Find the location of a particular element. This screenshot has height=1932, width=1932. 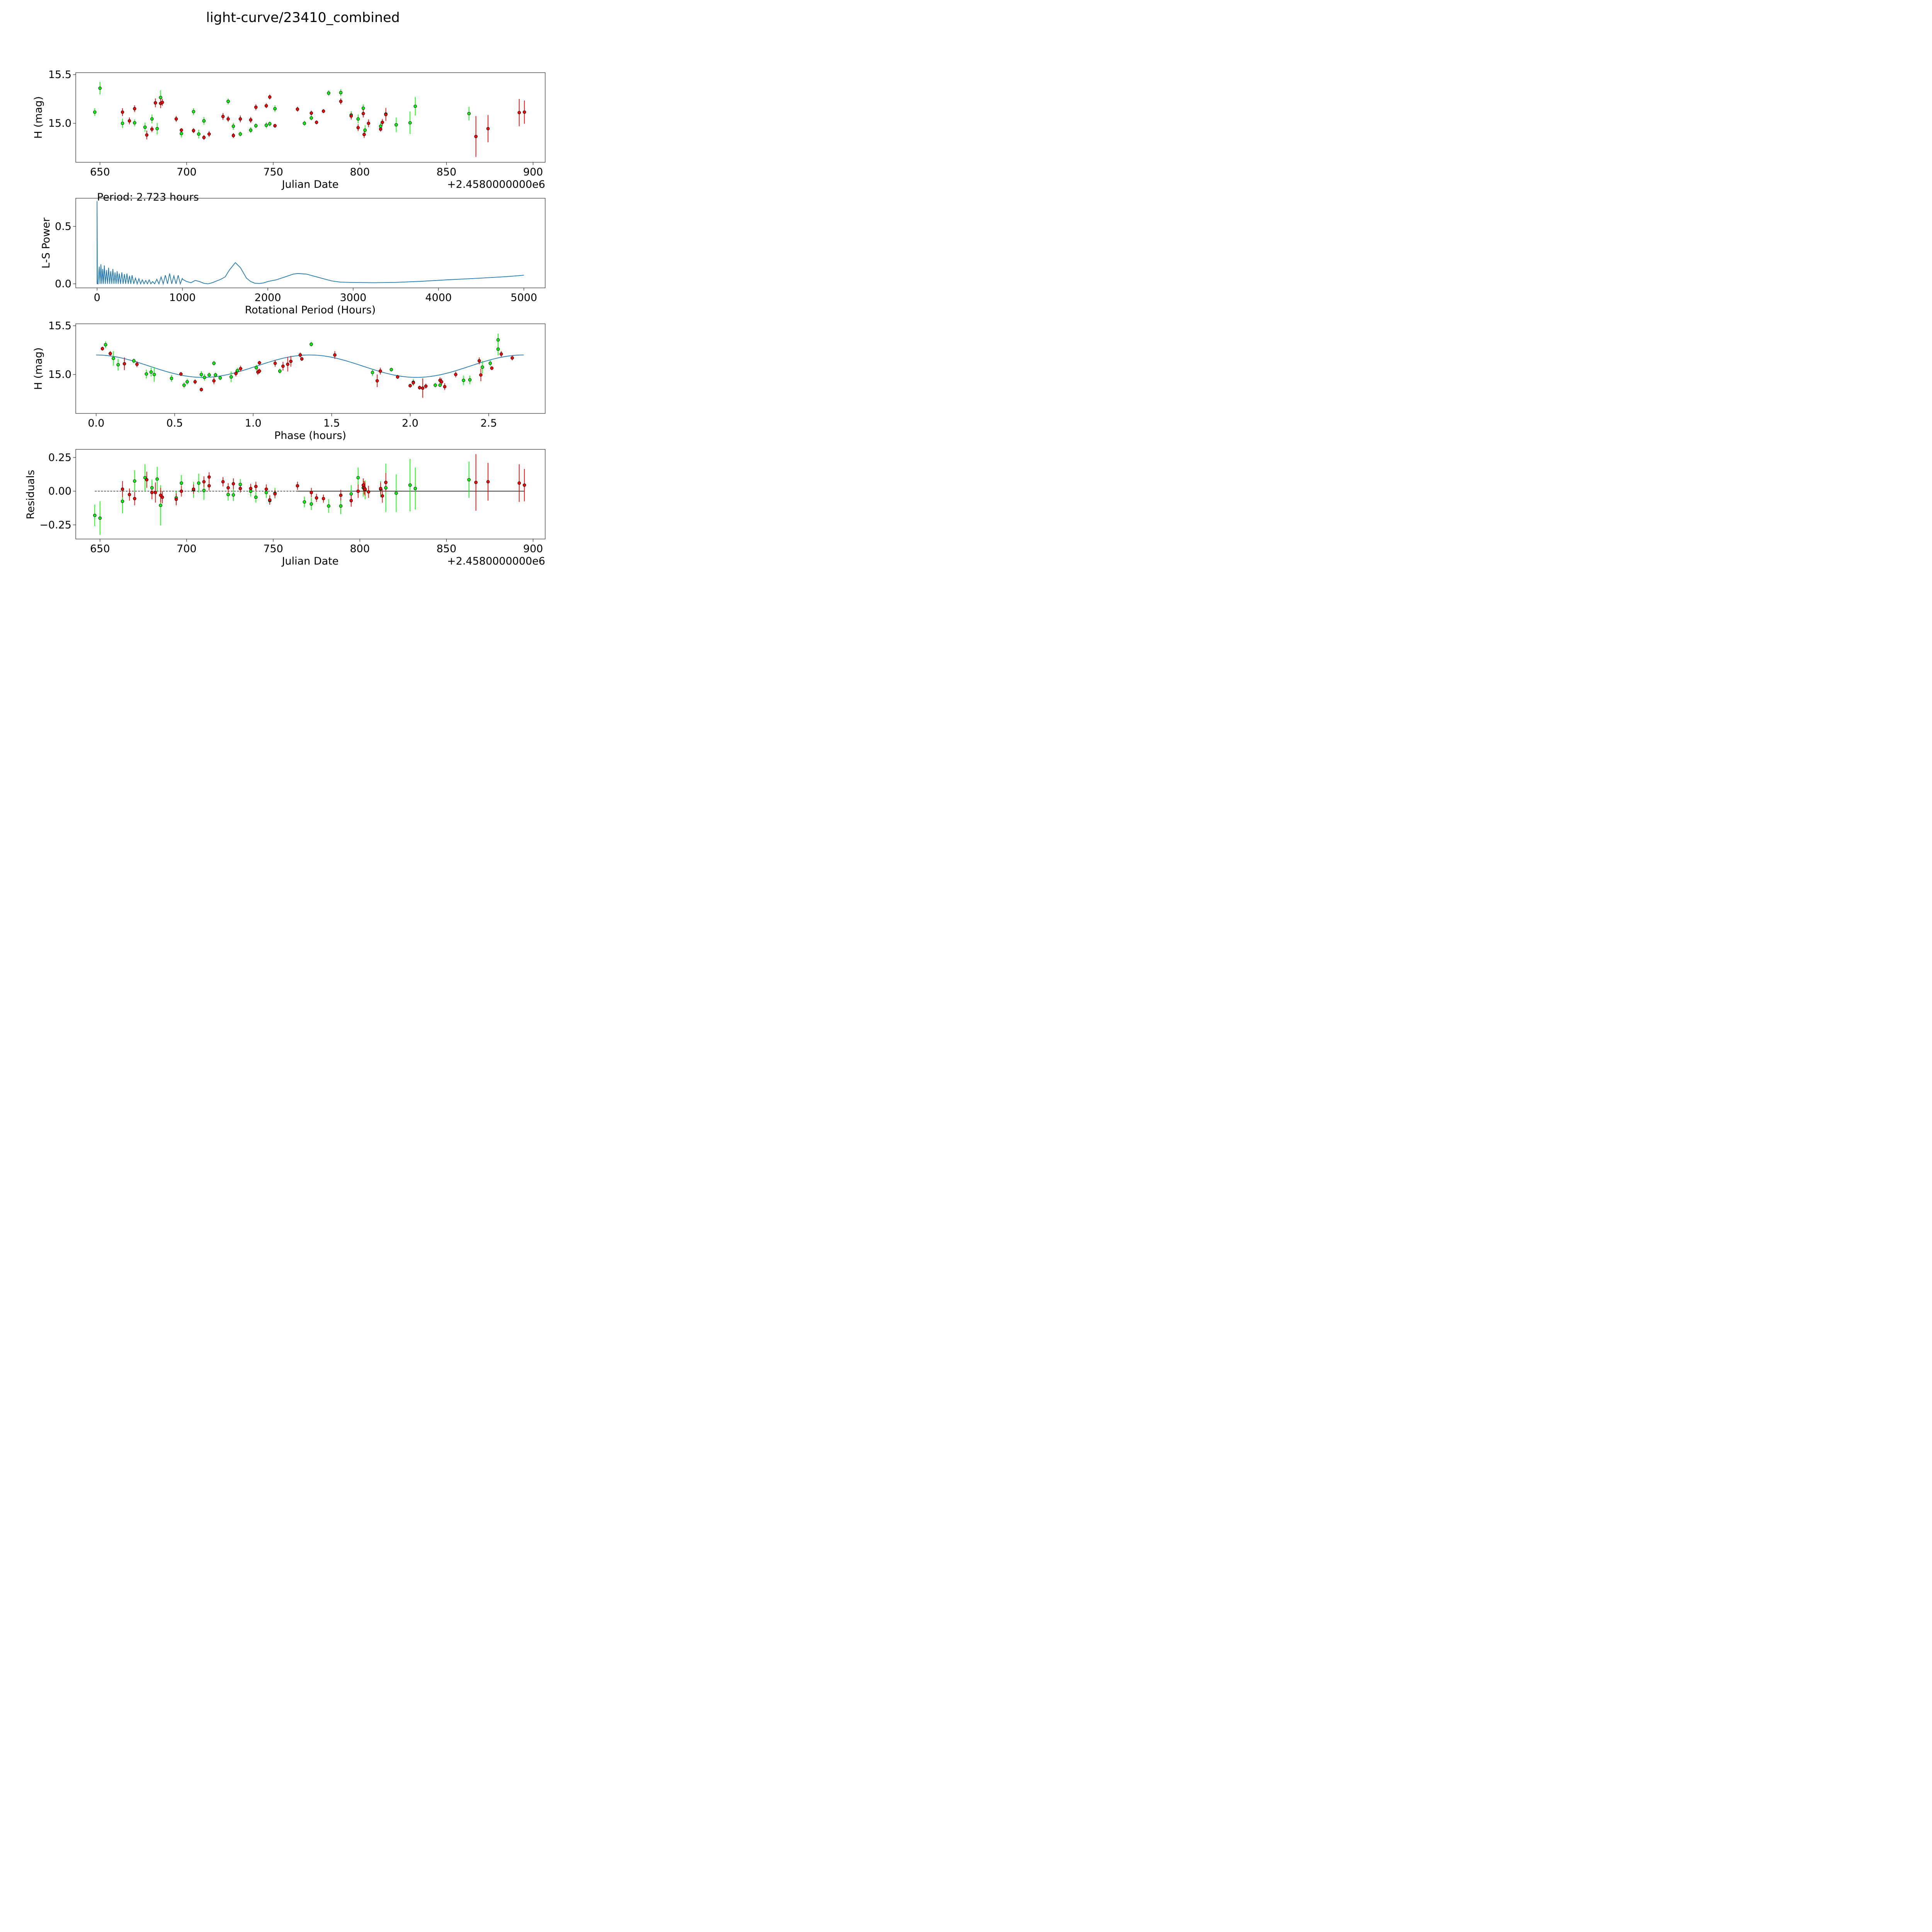

residuals-ytick-label: 0.25 is located at coordinates (60, 458).